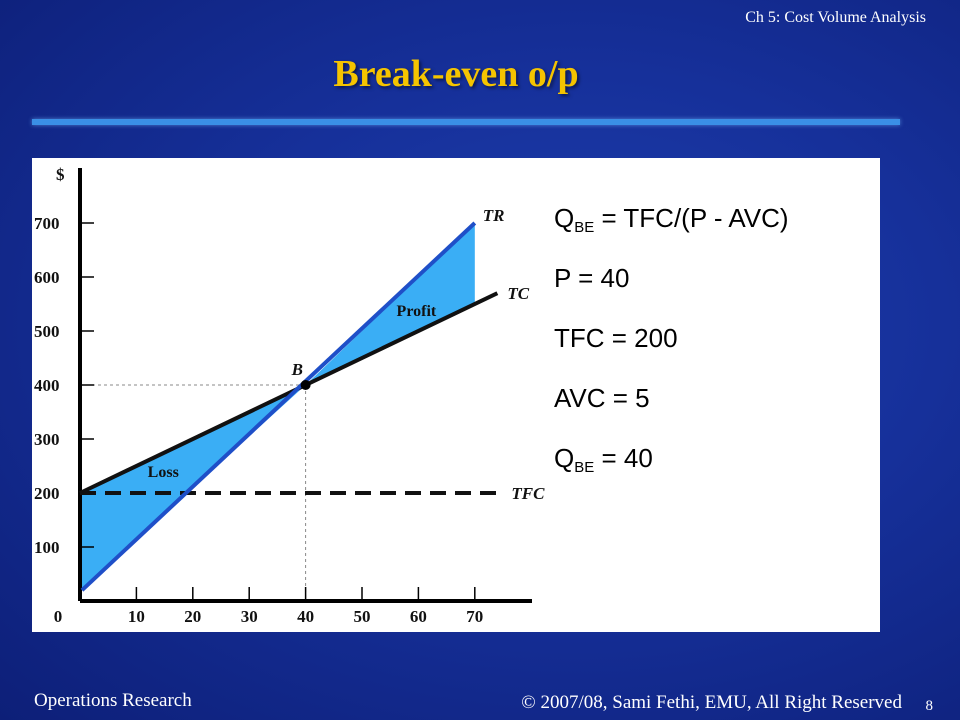 Image resolution: width=960 pixels, height=720 pixels. What do you see at coordinates (305, 616) in the screenshot?
I see `x-tick-label: 40` at bounding box center [305, 616].